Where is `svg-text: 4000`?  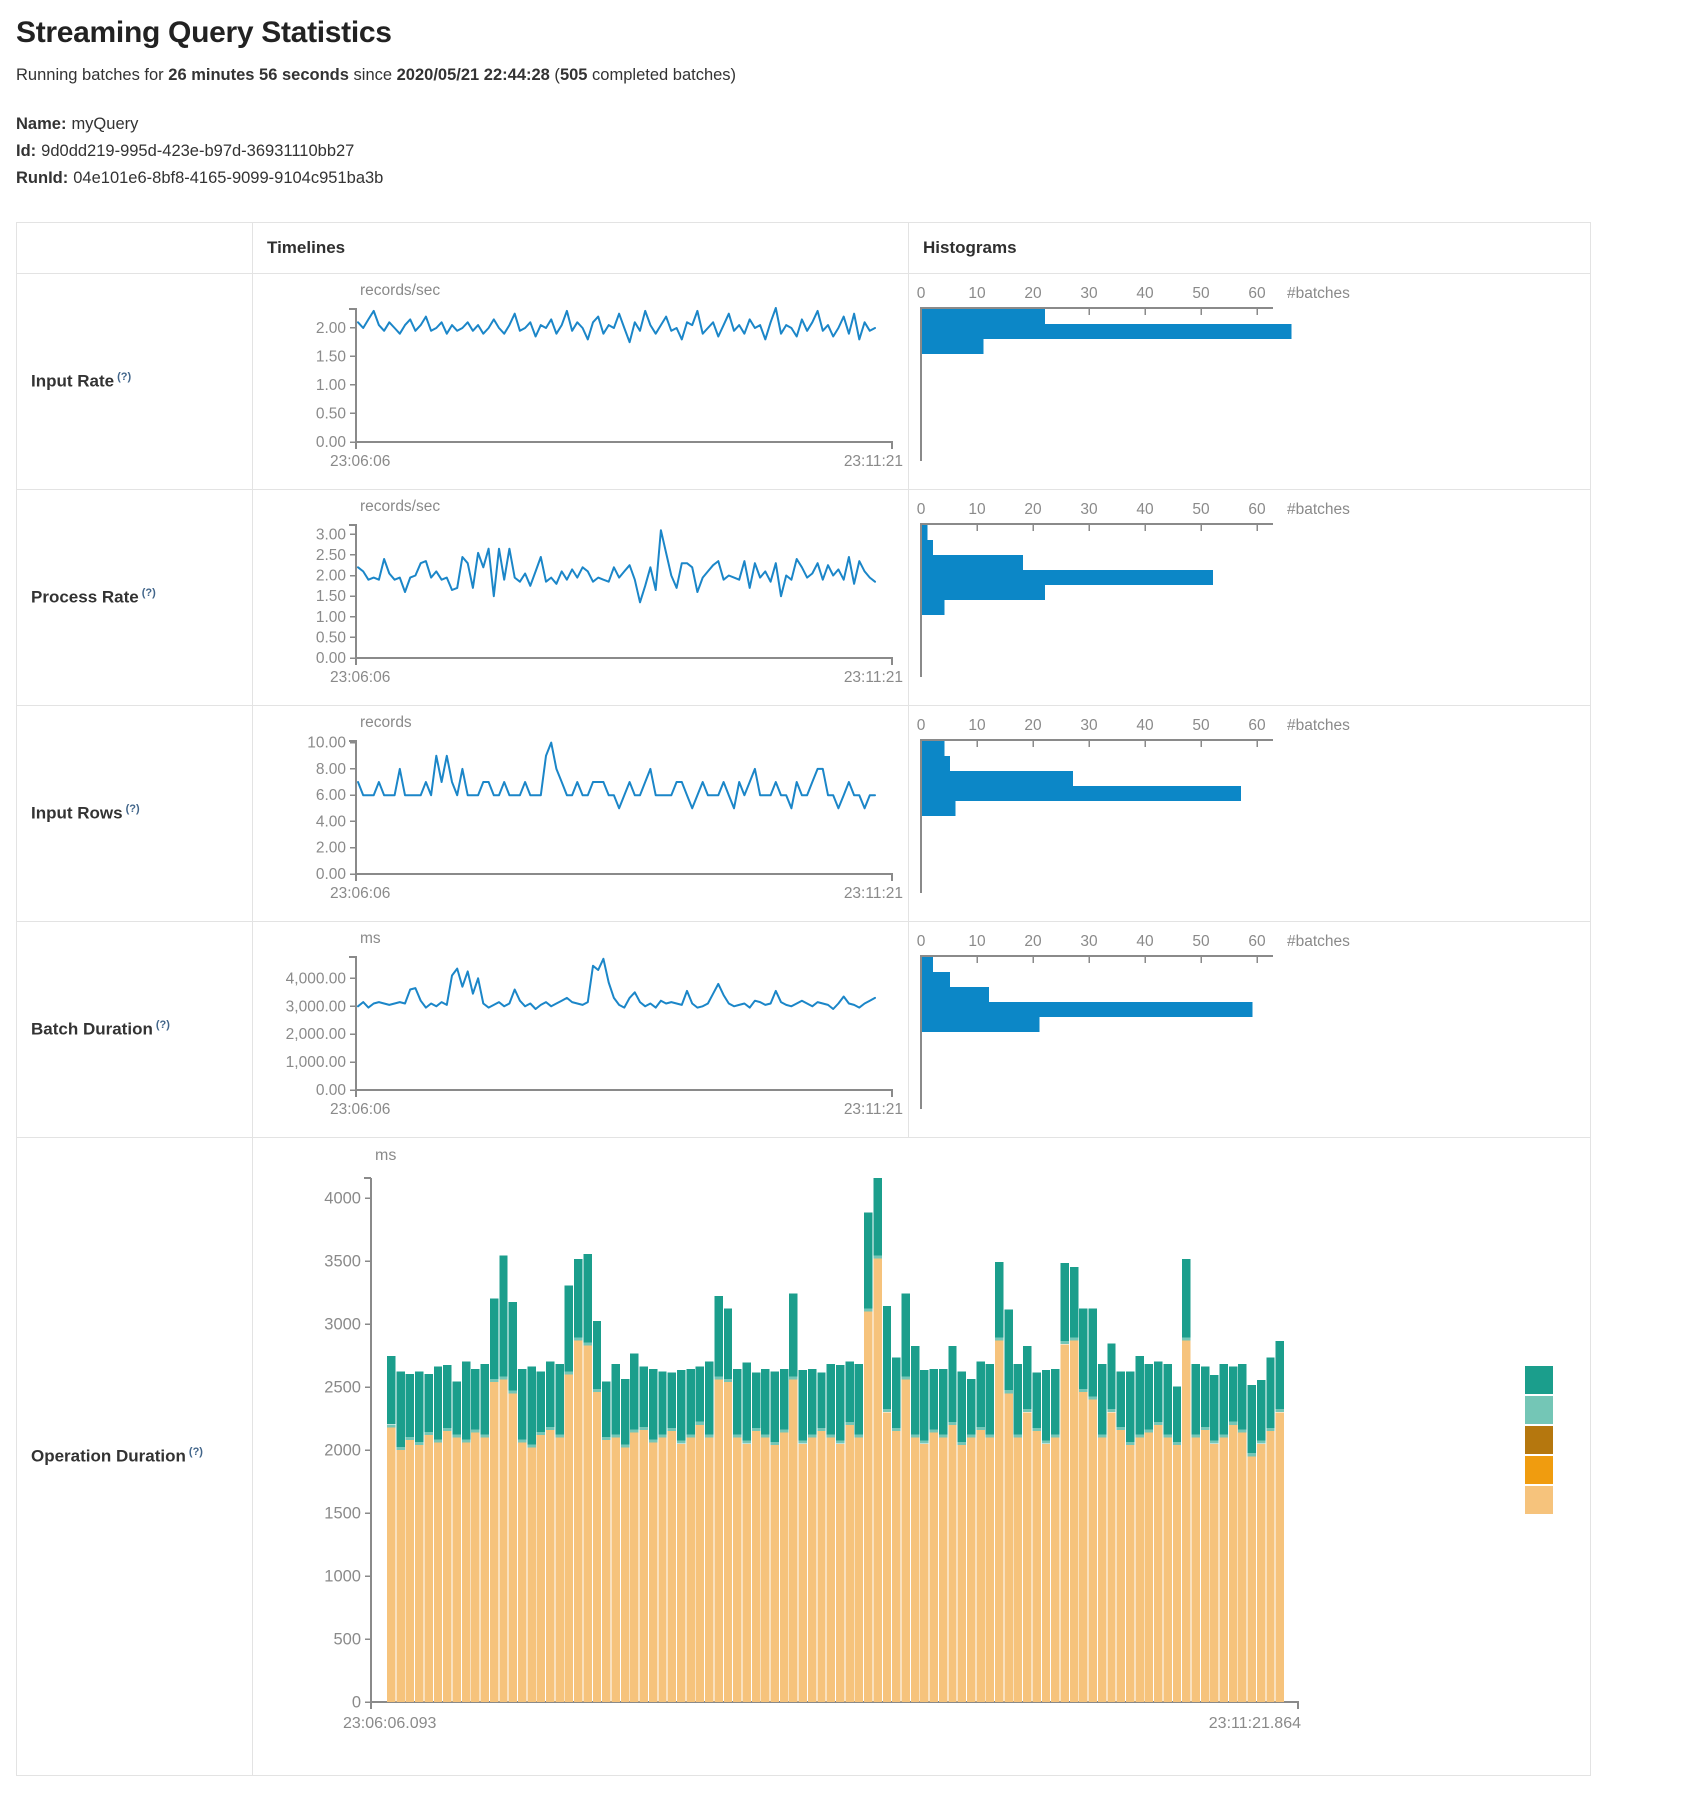 svg-text: 4000 is located at coordinates (342, 1199).